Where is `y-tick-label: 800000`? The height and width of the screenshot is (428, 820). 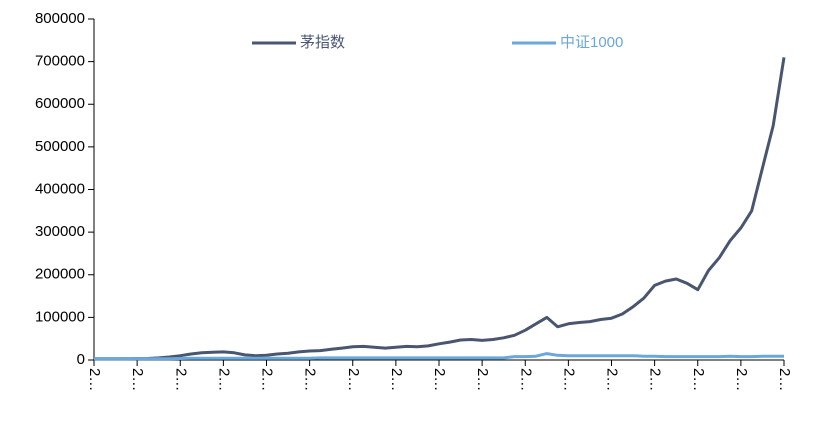 y-tick-label: 800000 is located at coordinates (60, 18).